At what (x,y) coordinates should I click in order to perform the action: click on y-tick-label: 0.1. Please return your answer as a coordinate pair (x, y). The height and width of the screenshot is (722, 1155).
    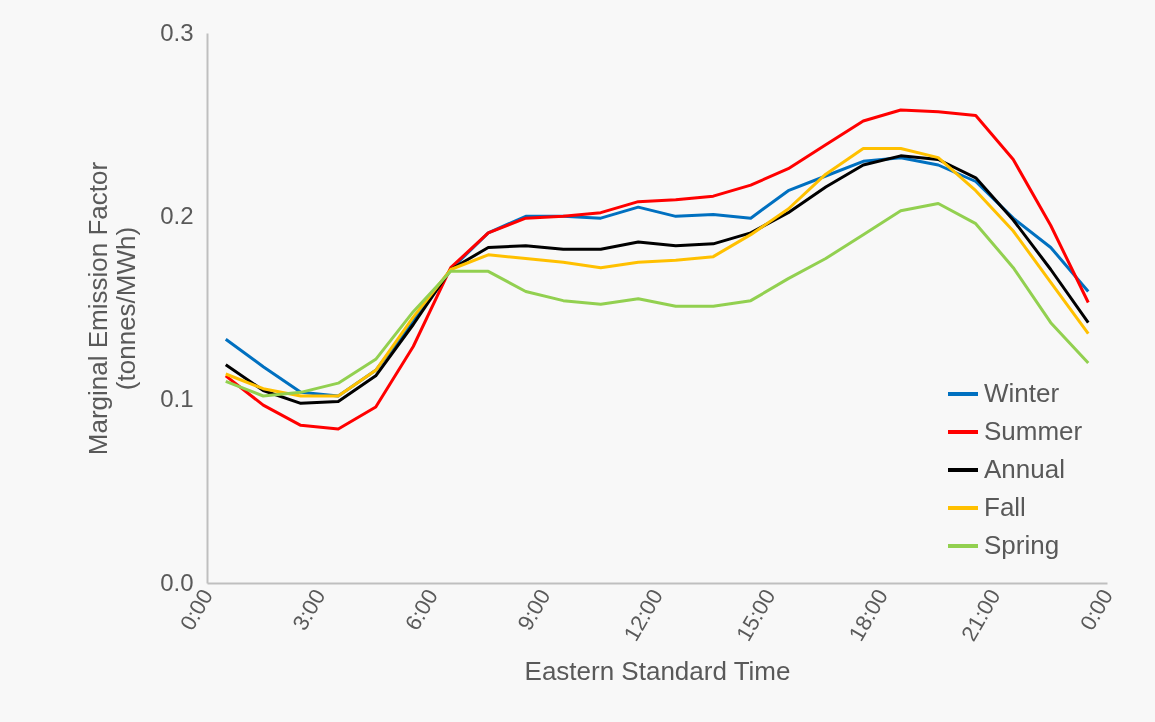
    Looking at the image, I should click on (177, 399).